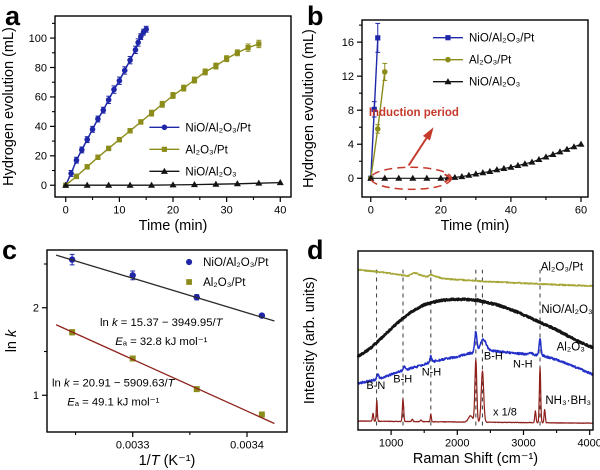 This screenshot has width=600, height=470. What do you see at coordinates (38, 39) in the screenshot?
I see `svg-text: 100` at bounding box center [38, 39].